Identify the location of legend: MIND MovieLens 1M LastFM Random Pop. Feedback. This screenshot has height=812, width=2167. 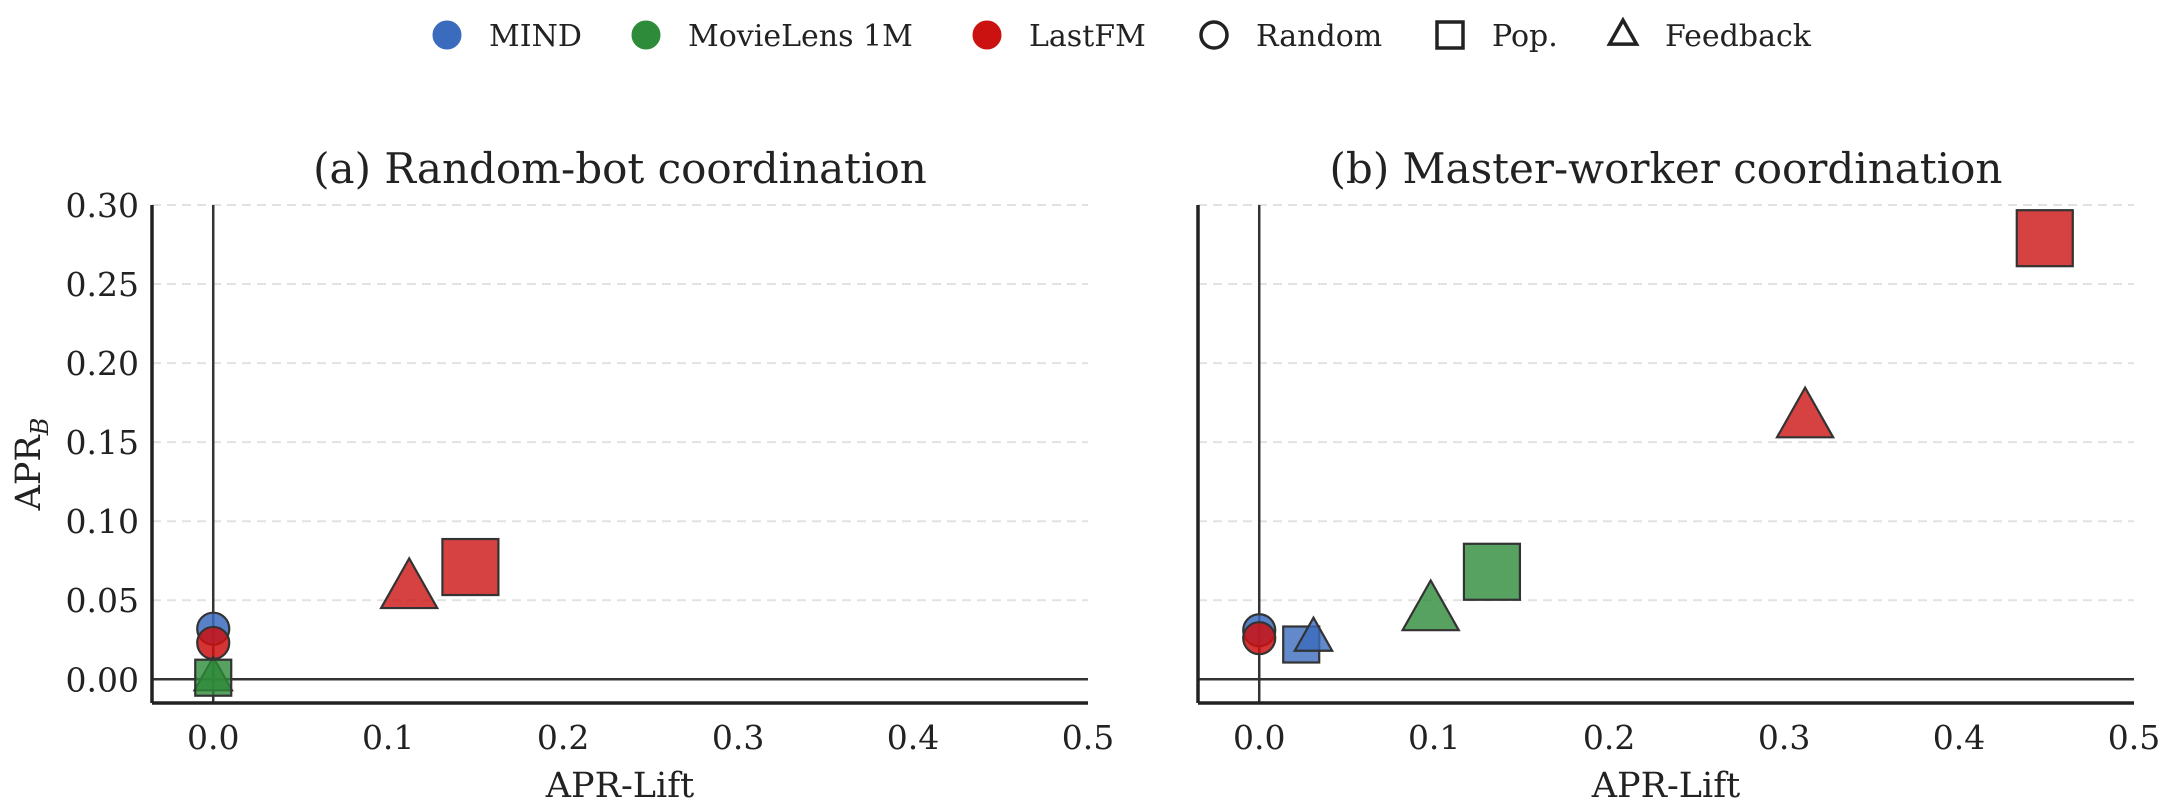
(1122, 35).